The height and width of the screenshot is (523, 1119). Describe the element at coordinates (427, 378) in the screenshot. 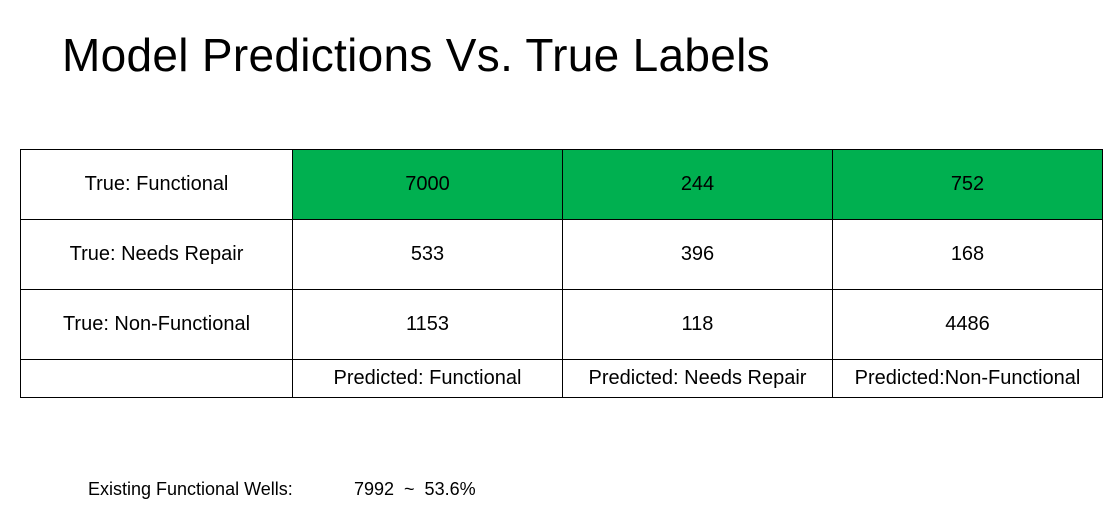

I see `column-label-predicted-functional: Predicted: Functional` at that location.